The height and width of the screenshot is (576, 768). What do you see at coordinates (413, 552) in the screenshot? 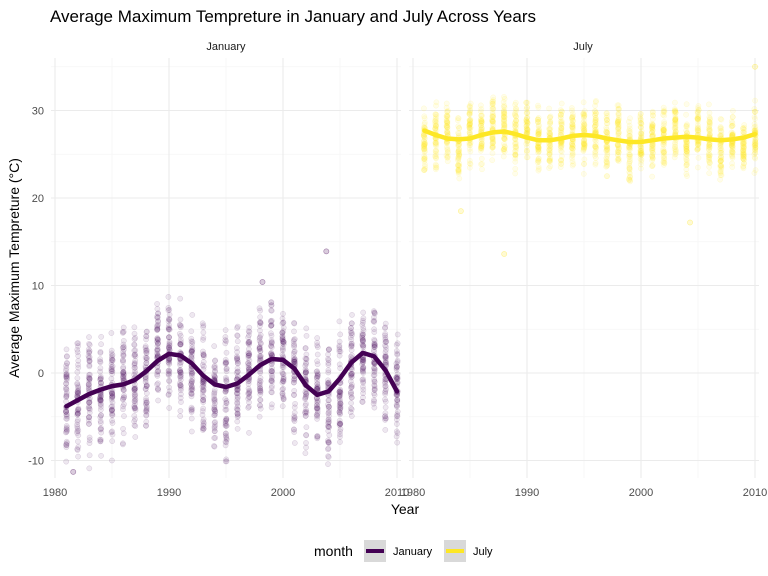
I see `legend-label-january: January` at bounding box center [413, 552].